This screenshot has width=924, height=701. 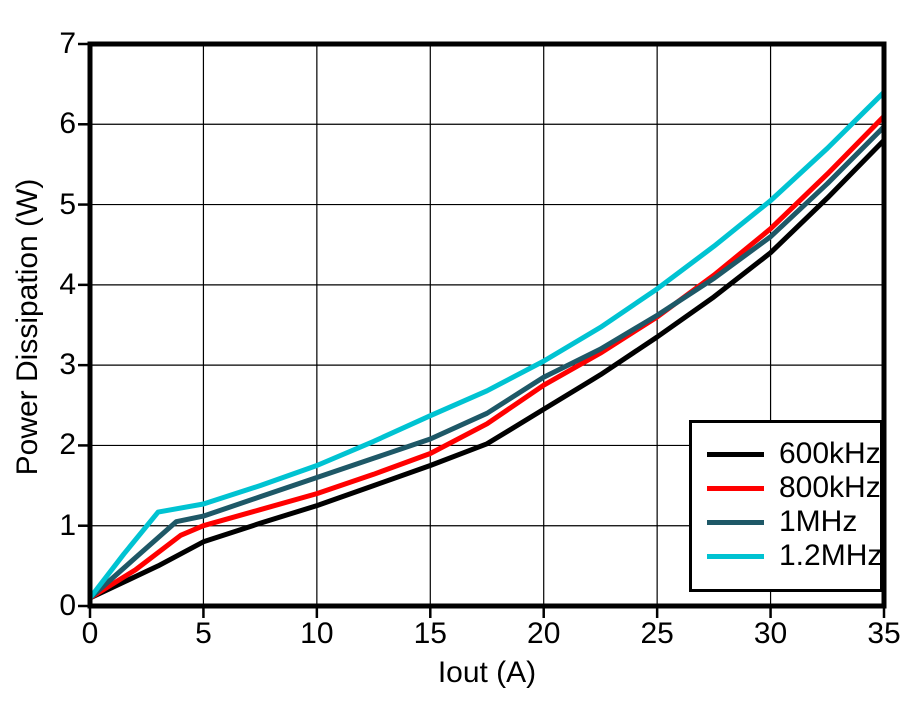 What do you see at coordinates (67, 43) in the screenshot?
I see `y-tick-label: 7` at bounding box center [67, 43].